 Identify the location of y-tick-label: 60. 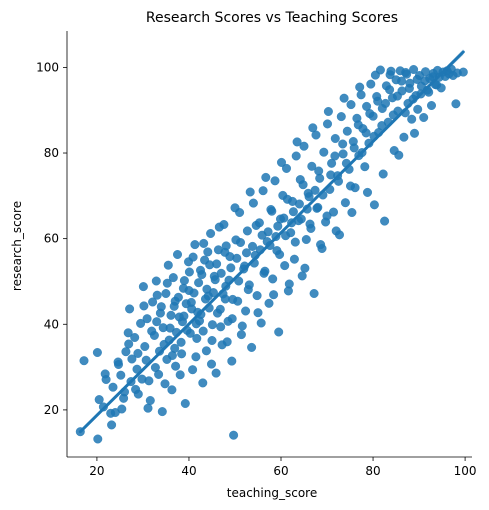
(51, 239).